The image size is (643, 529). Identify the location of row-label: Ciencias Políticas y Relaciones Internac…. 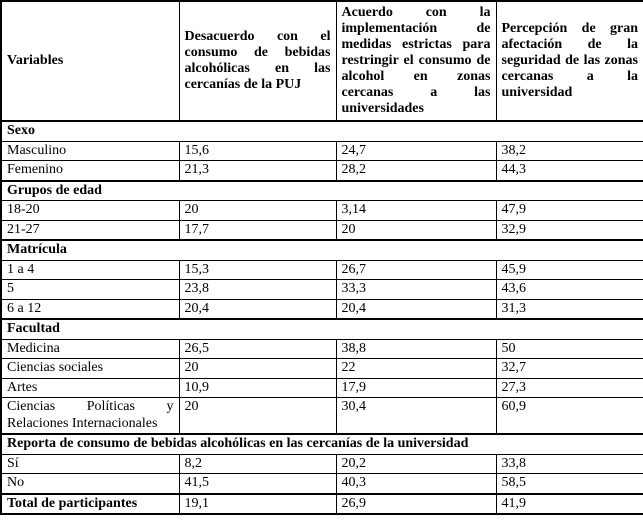
(90, 416).